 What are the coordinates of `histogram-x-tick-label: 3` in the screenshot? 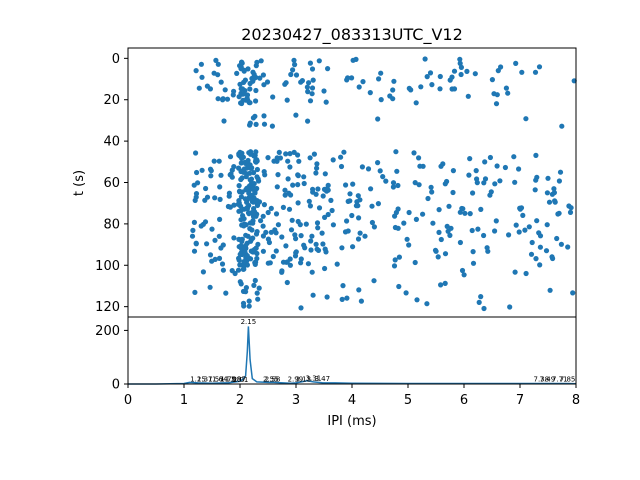 It's located at (296, 400).